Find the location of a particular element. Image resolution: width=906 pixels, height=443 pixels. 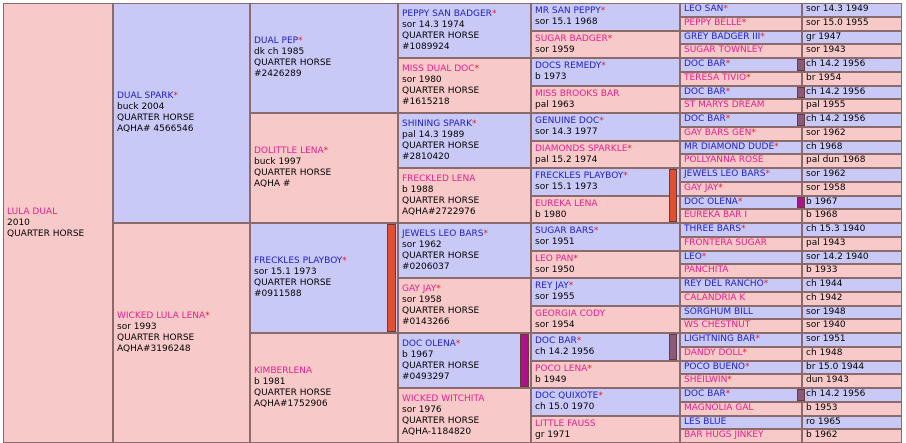

subject-name: LULA DUAL is located at coordinates (32, 211).